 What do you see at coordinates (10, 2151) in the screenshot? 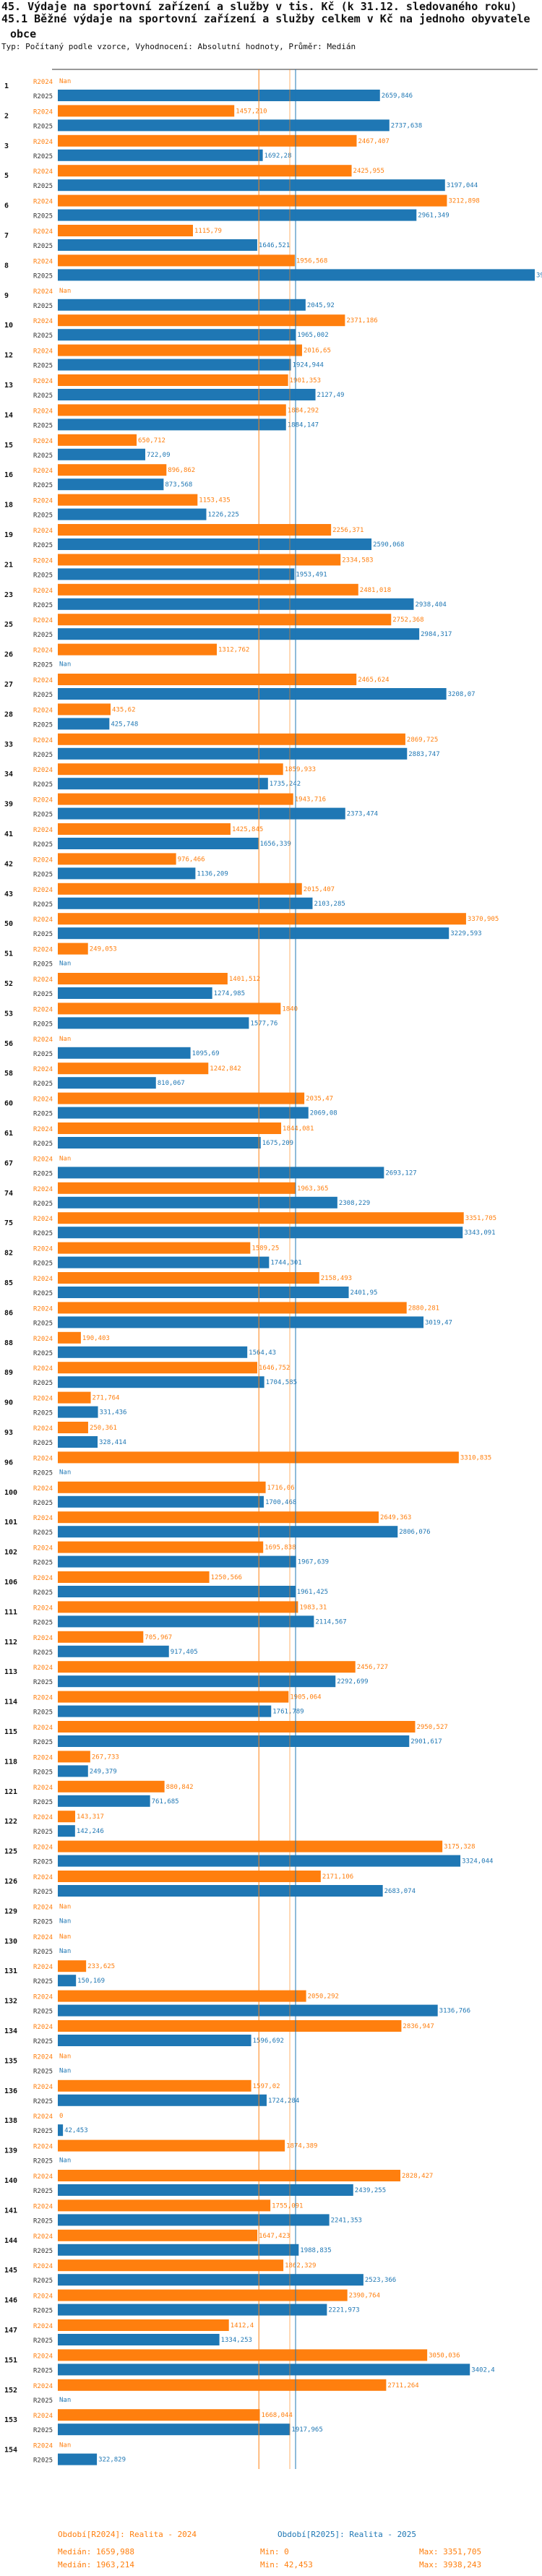
I see `category-label-139: 139` at bounding box center [10, 2151].